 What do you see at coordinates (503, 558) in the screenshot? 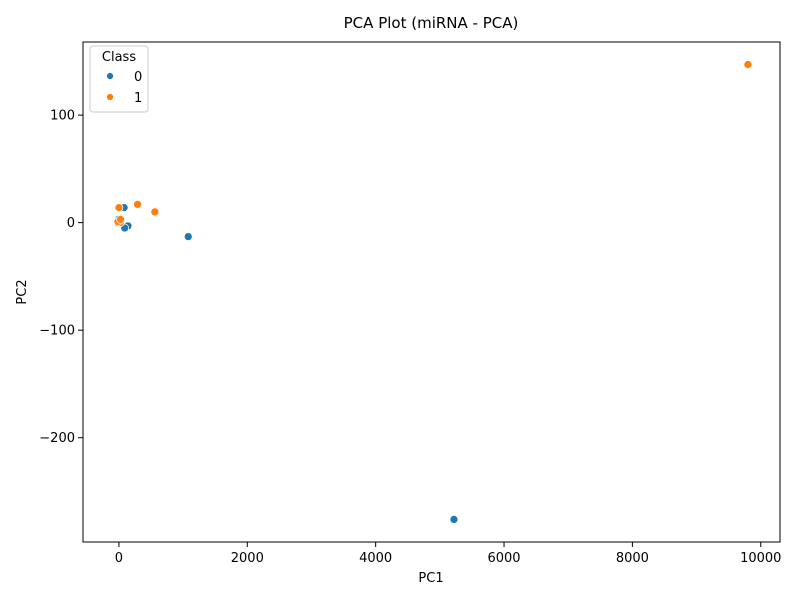
I see `x-tick-label: 6000` at bounding box center [503, 558].